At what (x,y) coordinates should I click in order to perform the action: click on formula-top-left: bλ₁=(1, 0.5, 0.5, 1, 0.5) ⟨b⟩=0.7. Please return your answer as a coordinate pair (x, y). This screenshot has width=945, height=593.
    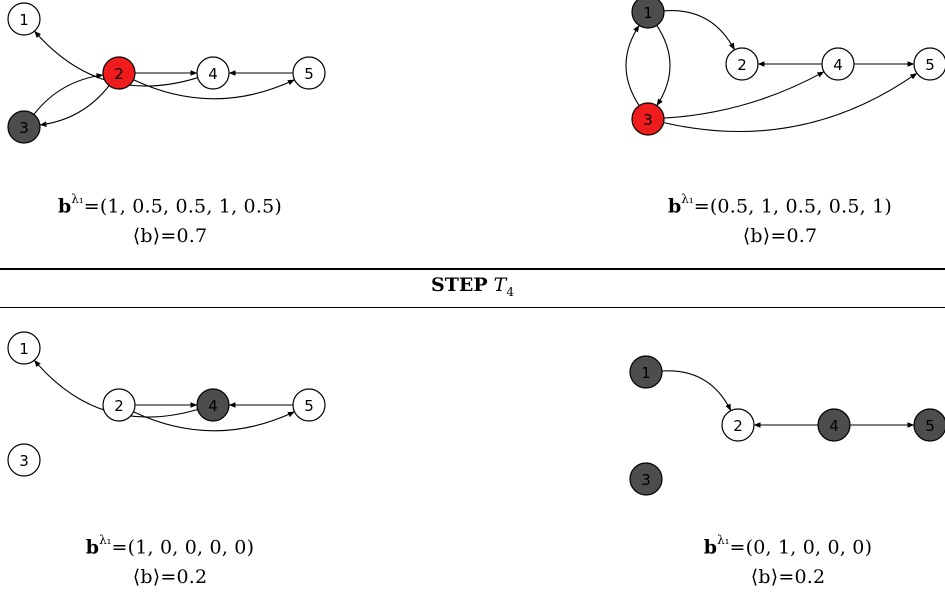
    Looking at the image, I should click on (170, 218).